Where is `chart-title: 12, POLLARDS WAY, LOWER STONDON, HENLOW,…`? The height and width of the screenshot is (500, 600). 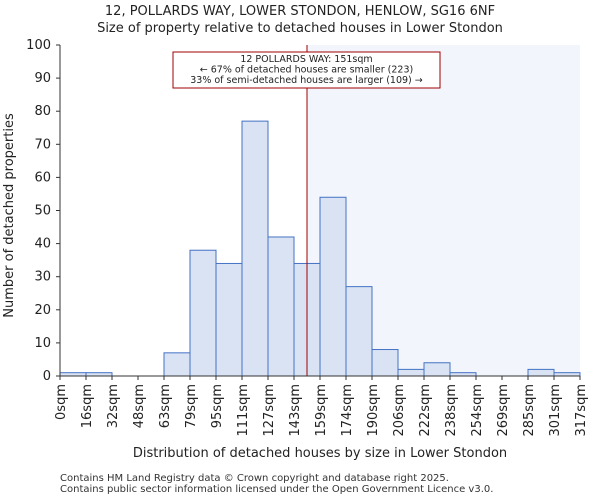 chart-title: 12, POLLARDS WAY, LOWER STONDON, HENLOW,… is located at coordinates (300, 11).